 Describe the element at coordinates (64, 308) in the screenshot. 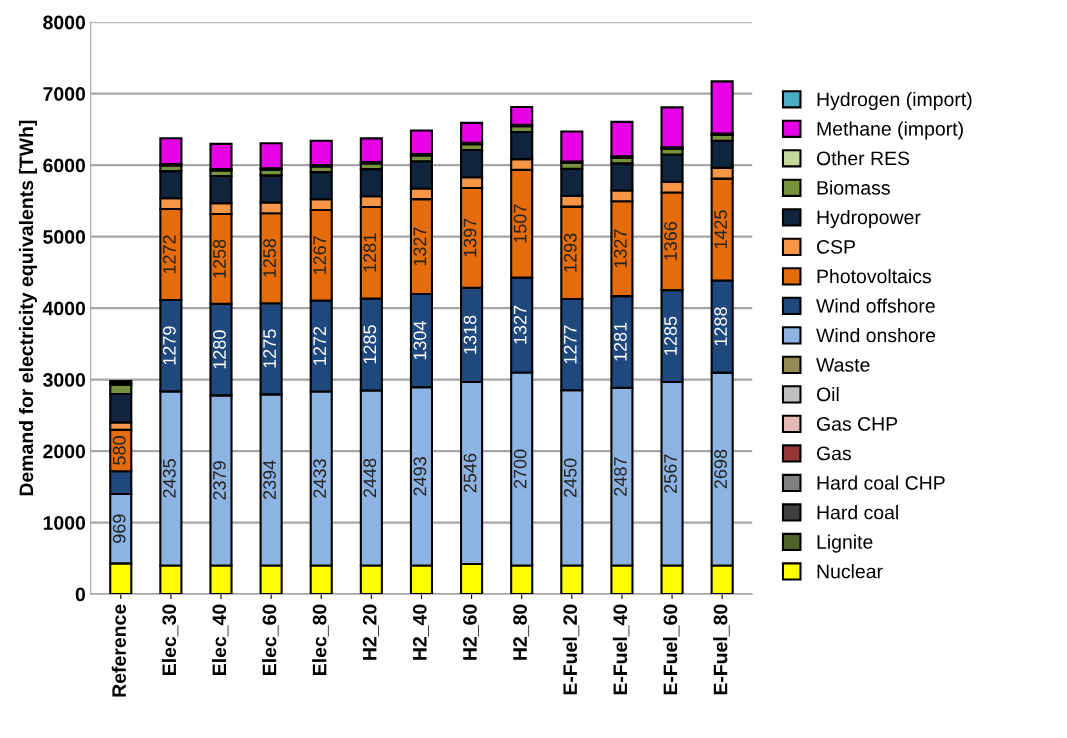

I see `y-tick-label: 4000` at that location.